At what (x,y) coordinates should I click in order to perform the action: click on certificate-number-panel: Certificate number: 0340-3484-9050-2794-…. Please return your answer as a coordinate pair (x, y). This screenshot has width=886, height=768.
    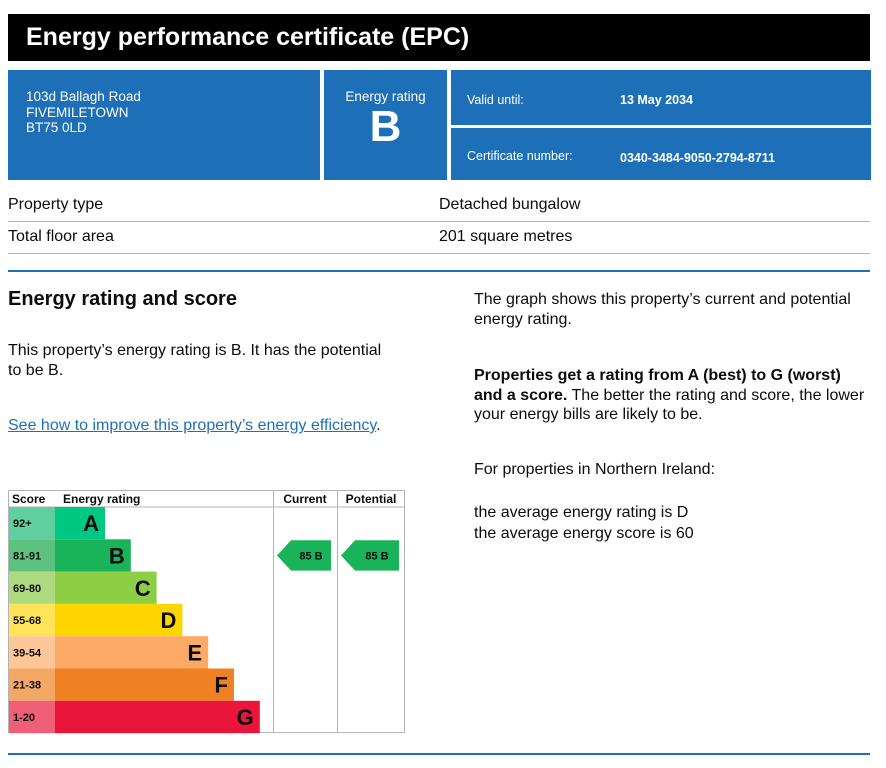
    Looking at the image, I should click on (661, 154).